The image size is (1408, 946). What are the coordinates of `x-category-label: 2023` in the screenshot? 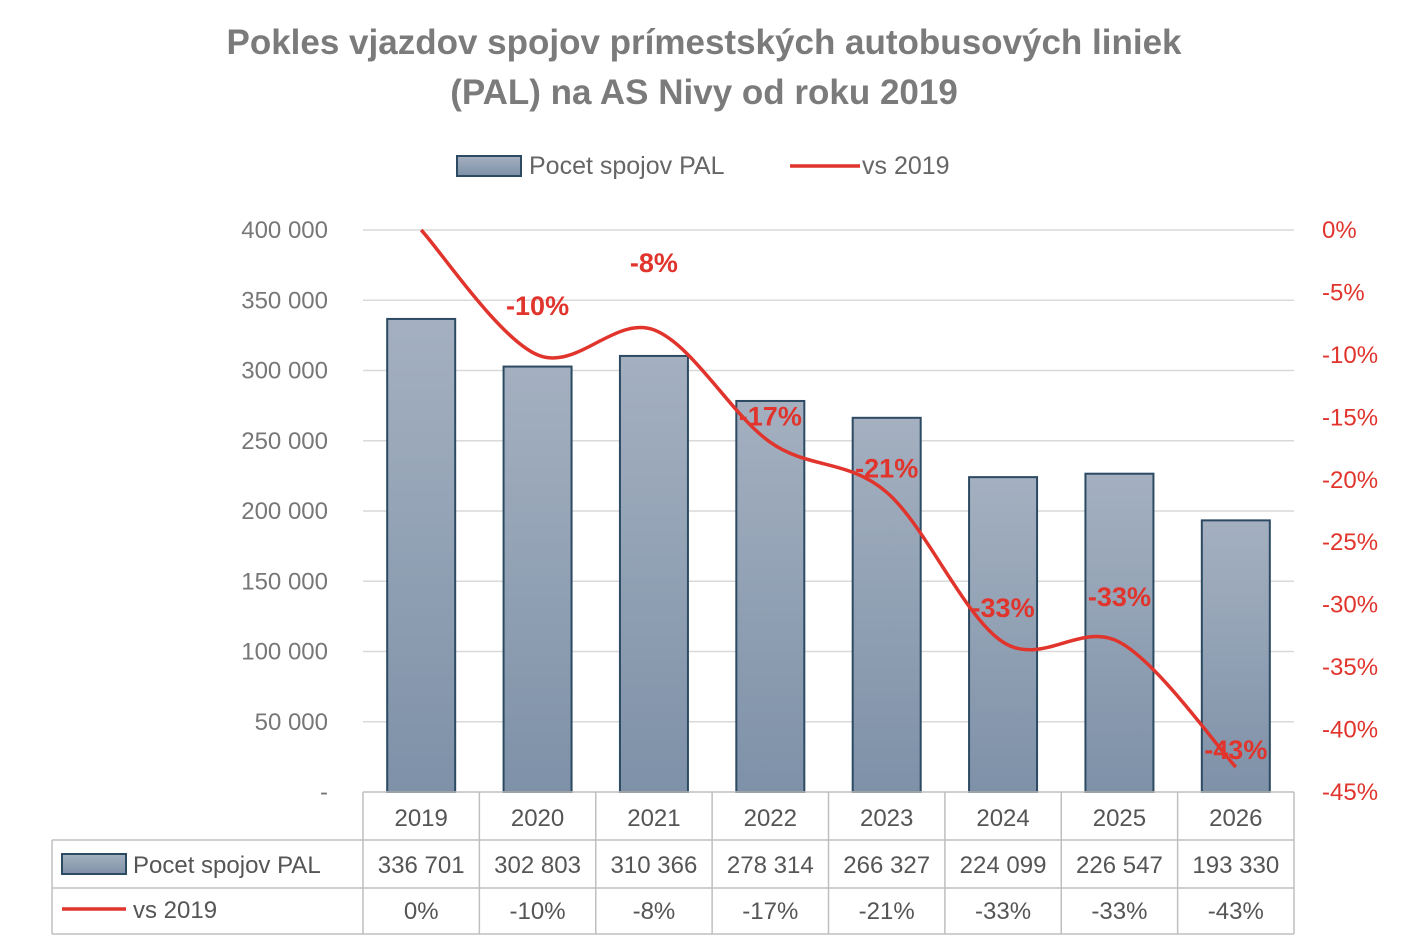 It's located at (886, 818).